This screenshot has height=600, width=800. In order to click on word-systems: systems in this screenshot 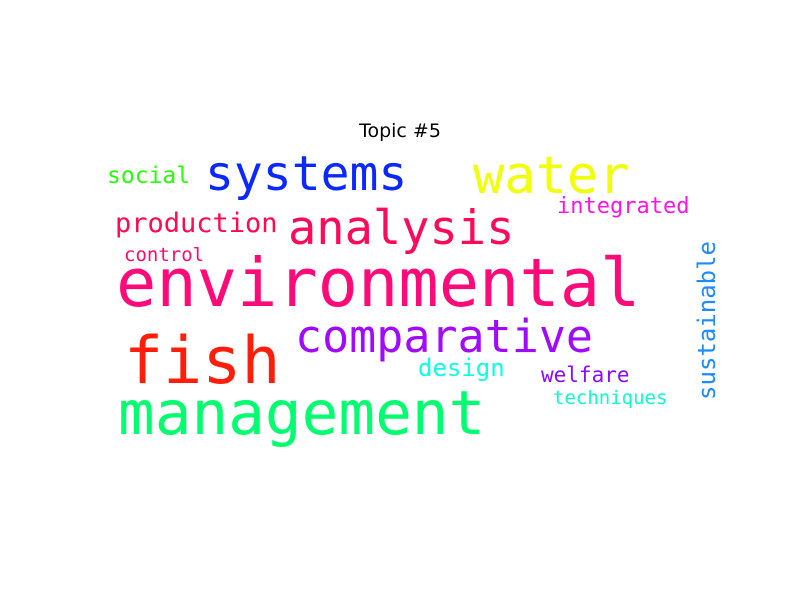, I will do `click(306, 174)`.